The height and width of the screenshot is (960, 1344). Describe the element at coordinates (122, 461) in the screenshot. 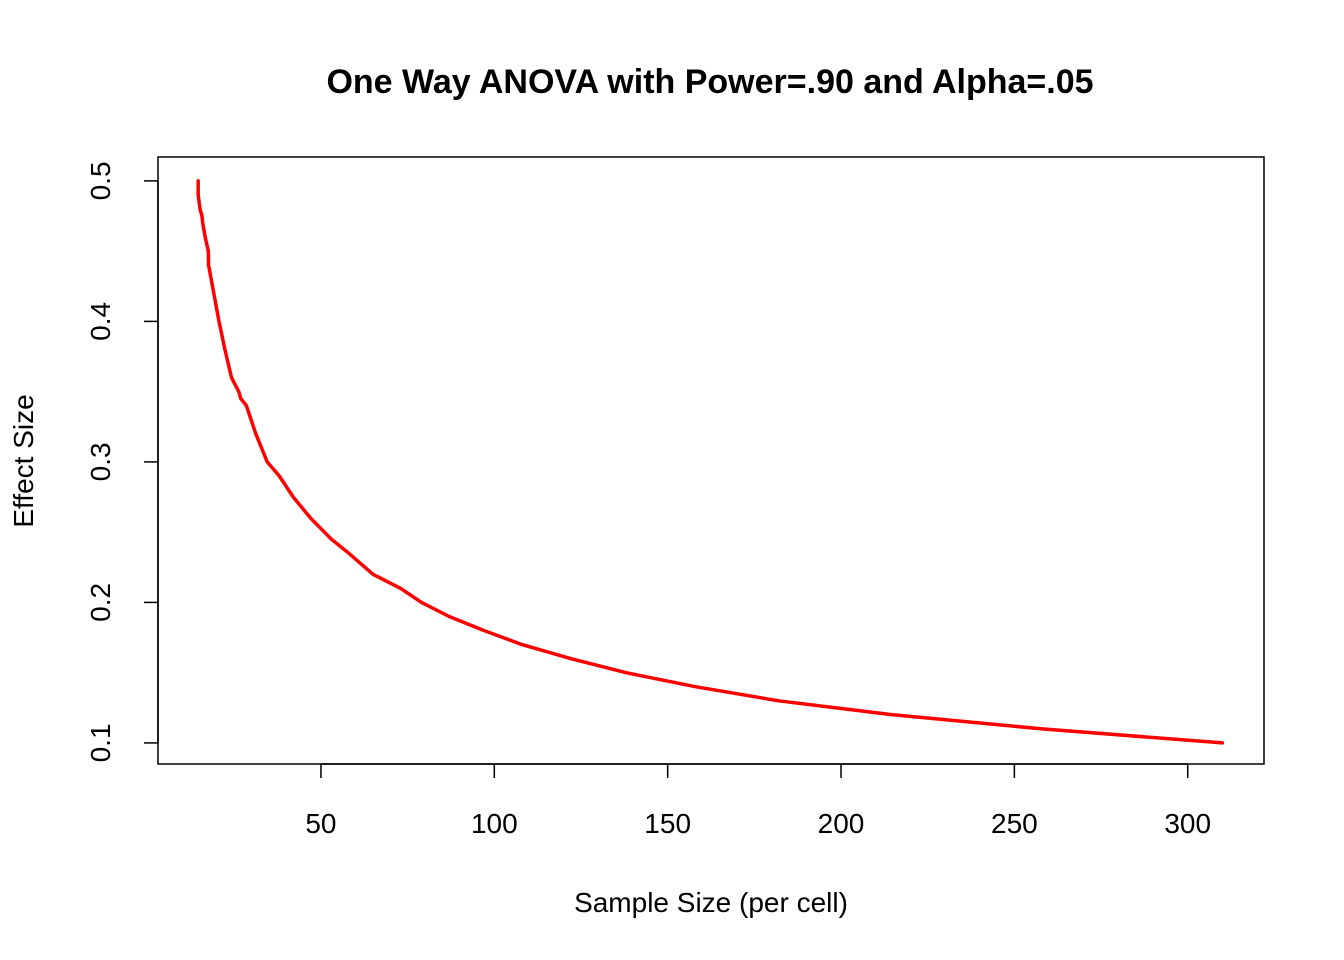

I see `y-axis: 0.1 0.2 0.3 0.4 0.5` at that location.